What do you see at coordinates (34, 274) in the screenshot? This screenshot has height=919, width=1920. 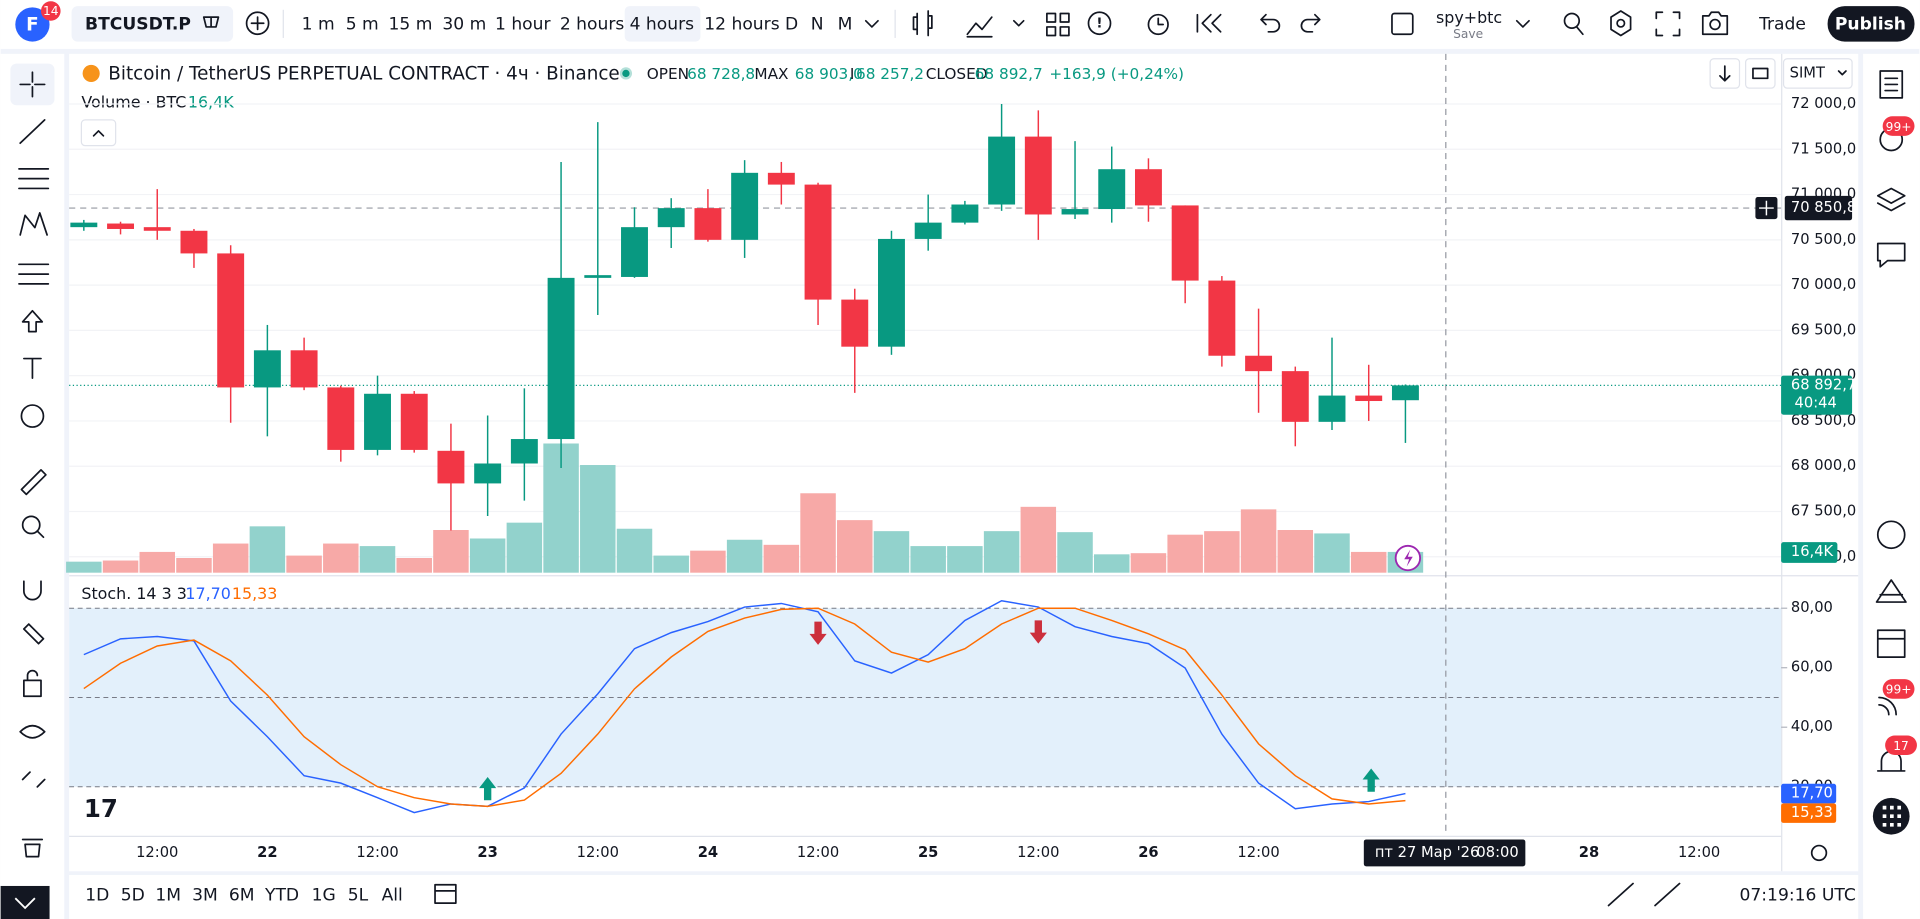 I see `tool-prediction` at bounding box center [34, 274].